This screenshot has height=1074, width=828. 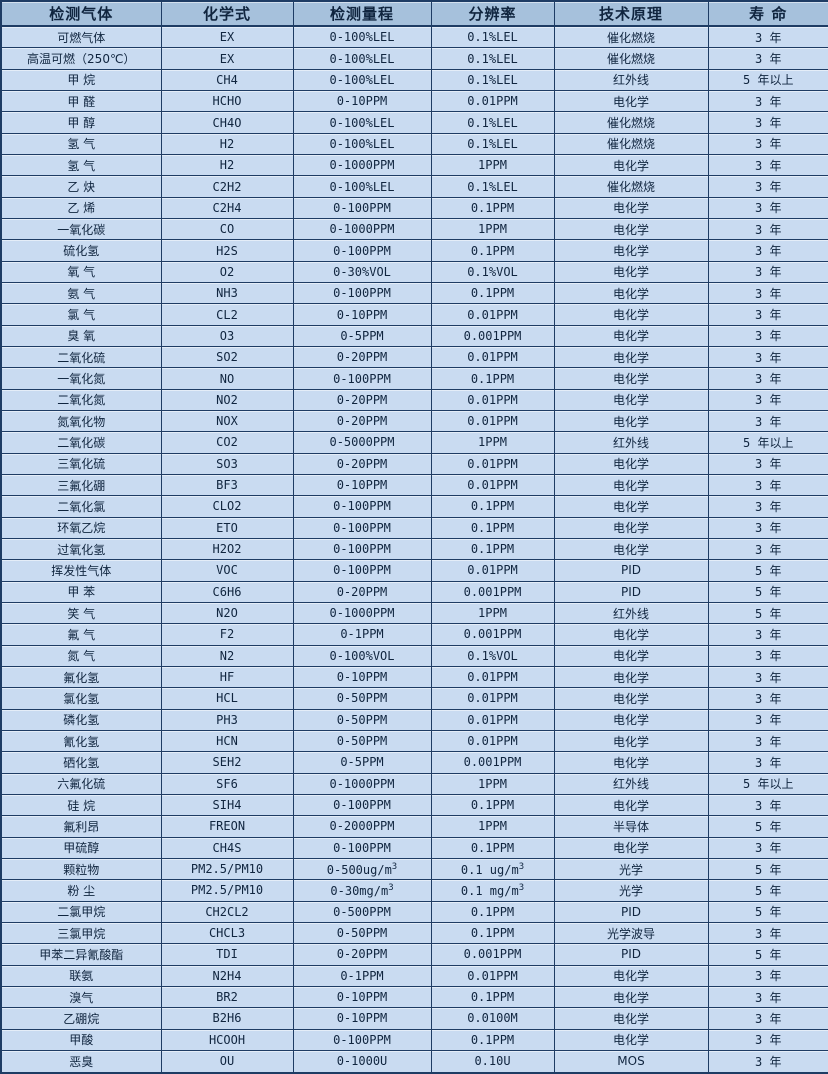 I want to click on cell-gas: 硒化氢, so click(x=81, y=762).